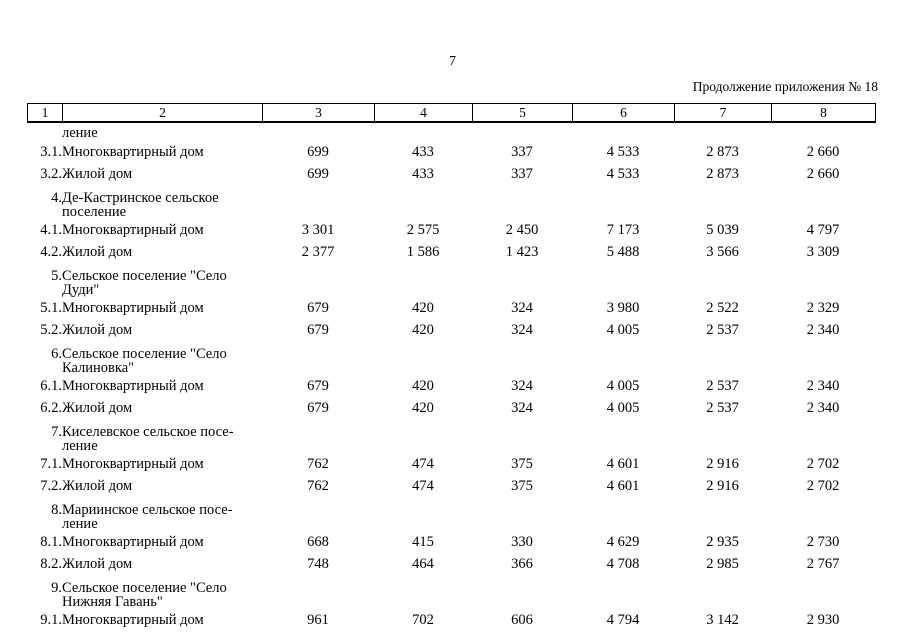 The width and height of the screenshot is (905, 640). What do you see at coordinates (56, 510) in the screenshot?
I see `row-number: 8.` at bounding box center [56, 510].